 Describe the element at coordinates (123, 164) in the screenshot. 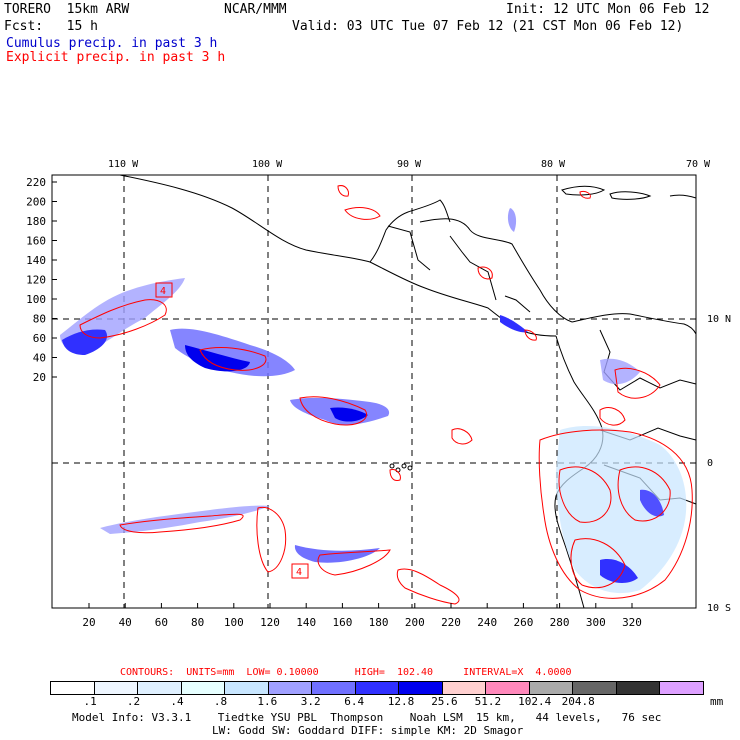

I see `lon-label-110w: 110 W` at that location.